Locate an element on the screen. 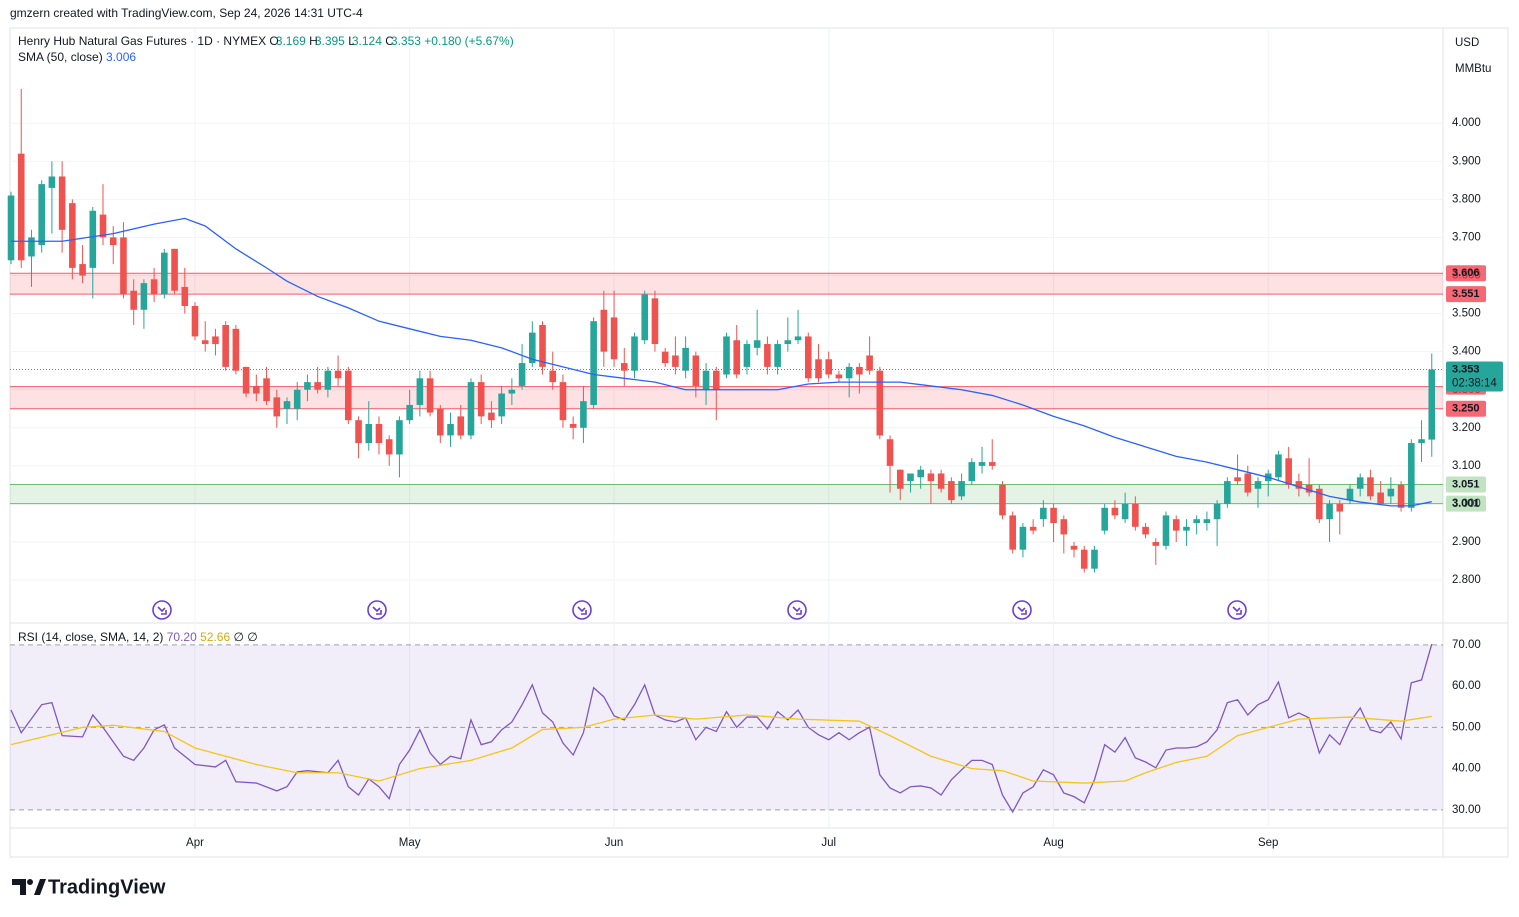  sma-legend: SMA (50, close) 3.006 is located at coordinates (77, 57).